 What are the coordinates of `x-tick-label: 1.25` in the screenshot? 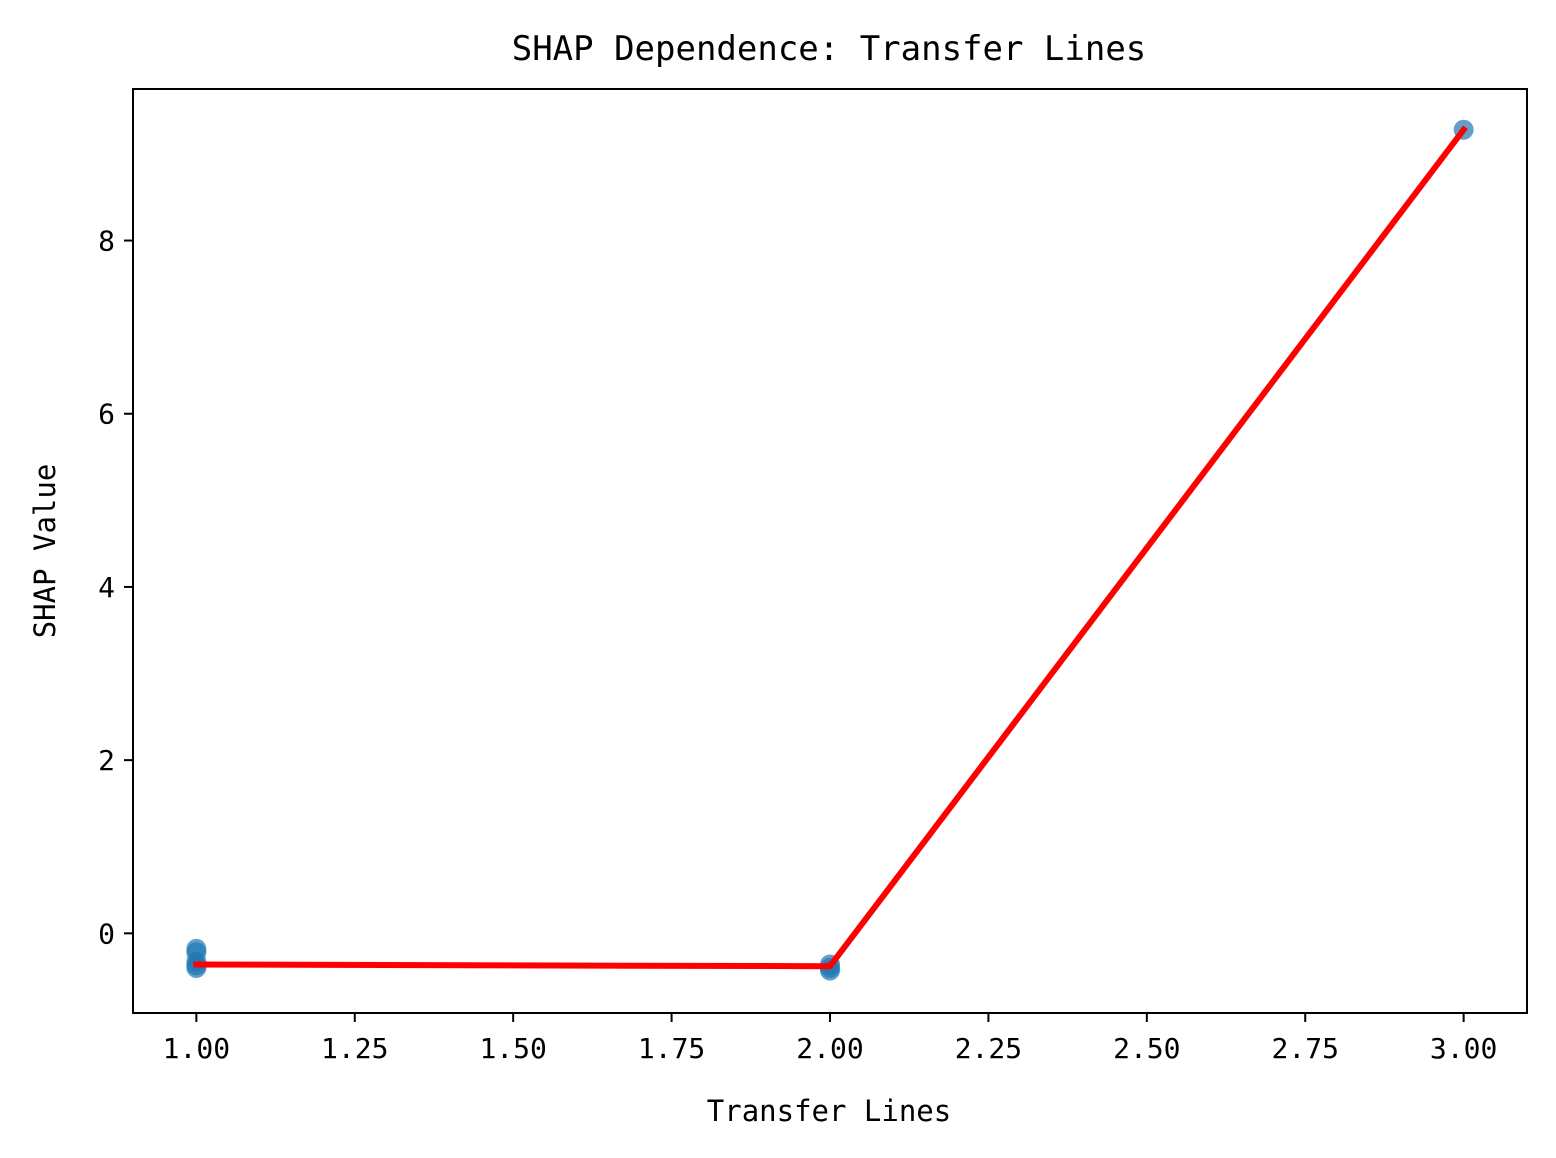 It's located at (354, 1048).